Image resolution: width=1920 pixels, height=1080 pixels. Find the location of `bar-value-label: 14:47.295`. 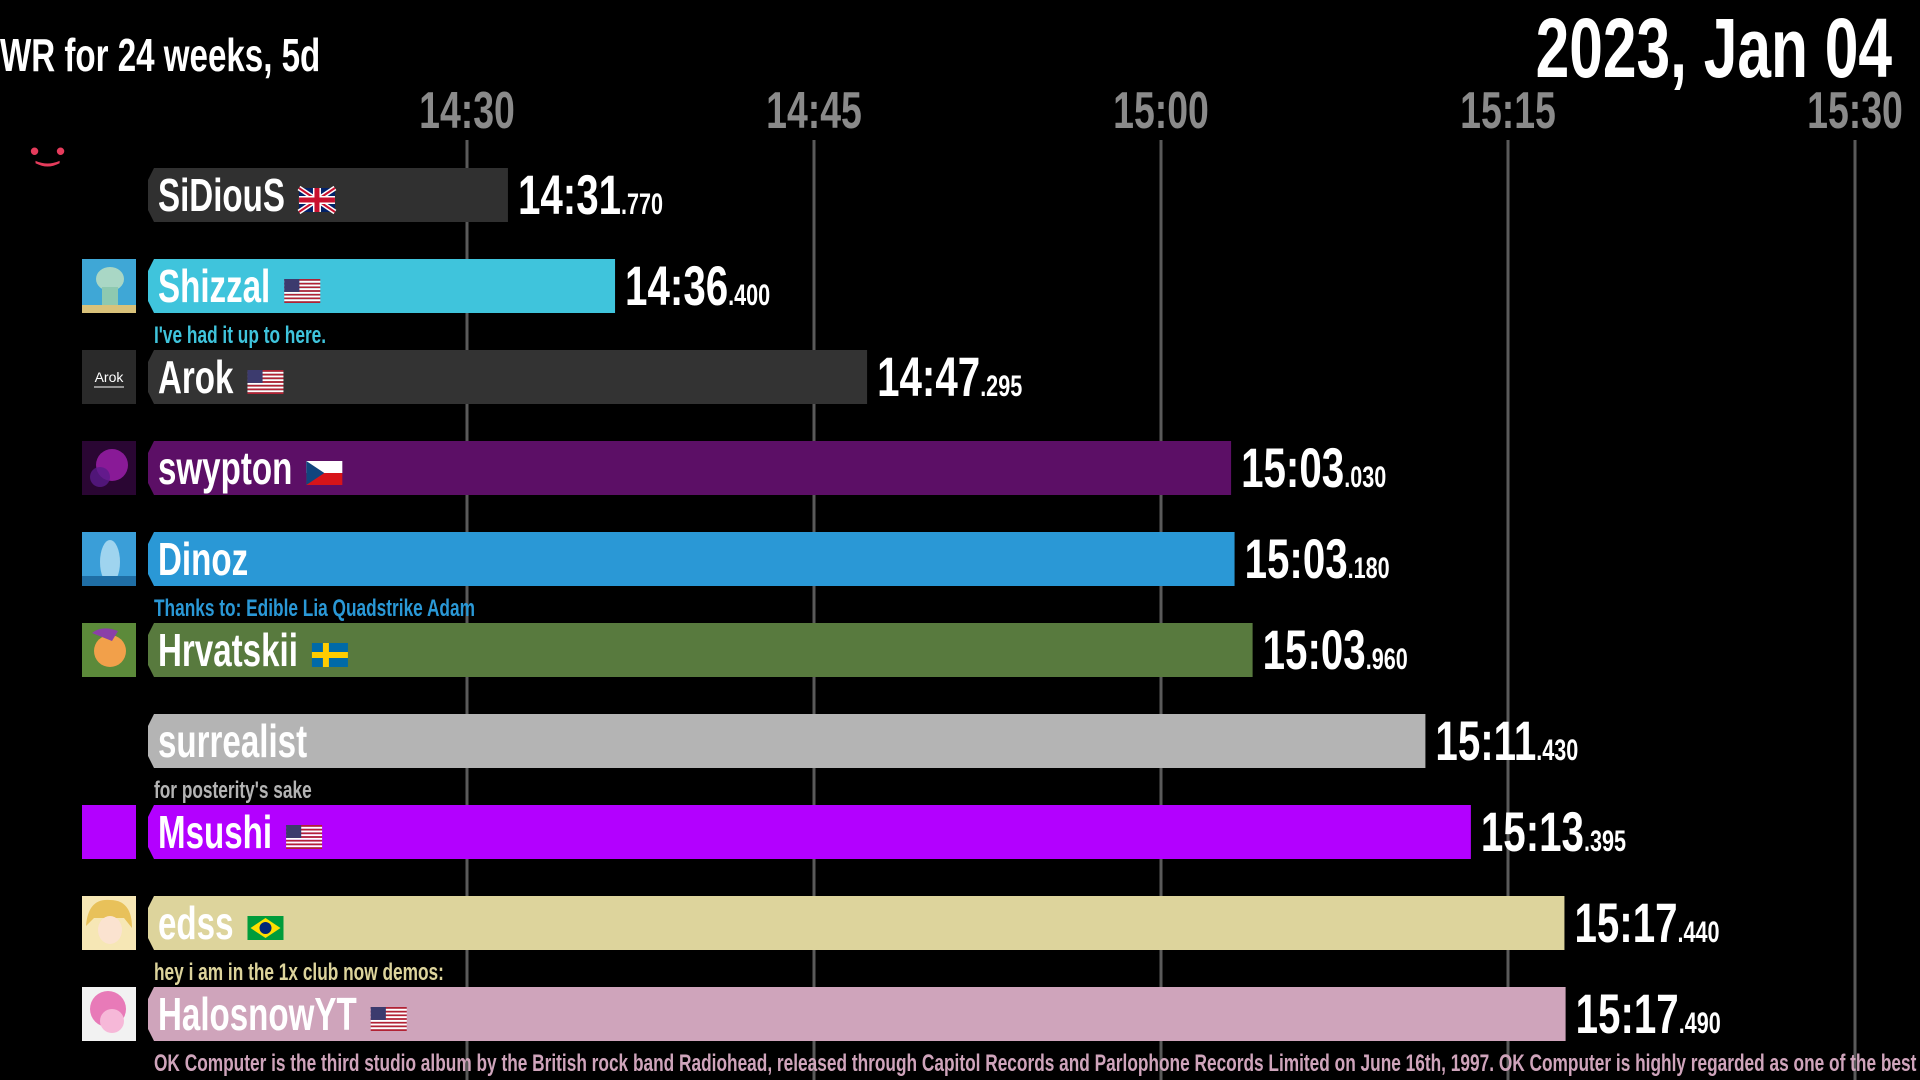

bar-value-label: 14:47.295 is located at coordinates (949, 378).